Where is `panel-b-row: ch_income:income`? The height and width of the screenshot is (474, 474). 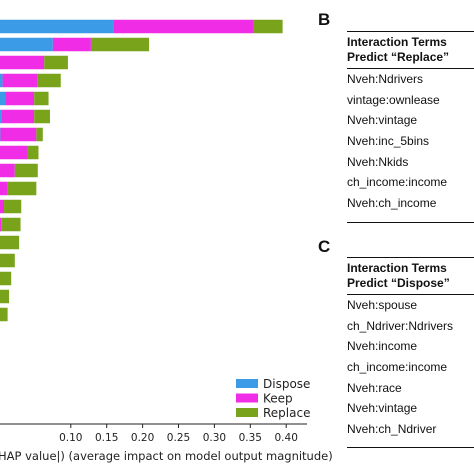 panel-b-row: ch_income:income is located at coordinates (397, 182).